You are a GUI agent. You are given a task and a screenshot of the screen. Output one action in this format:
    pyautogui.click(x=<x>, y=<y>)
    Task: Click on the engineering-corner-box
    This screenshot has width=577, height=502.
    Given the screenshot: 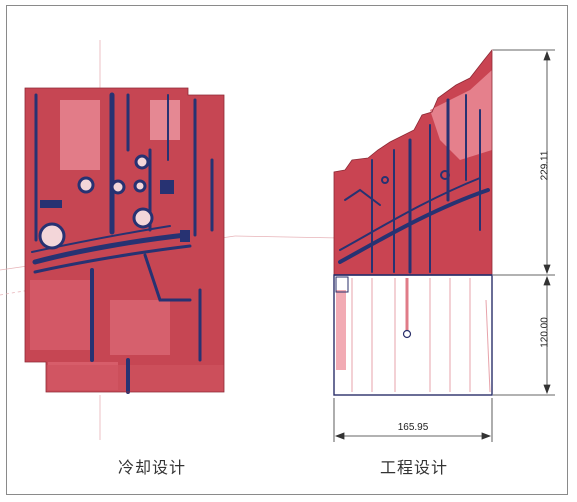 What is the action you would take?
    pyautogui.click(x=342, y=284)
    